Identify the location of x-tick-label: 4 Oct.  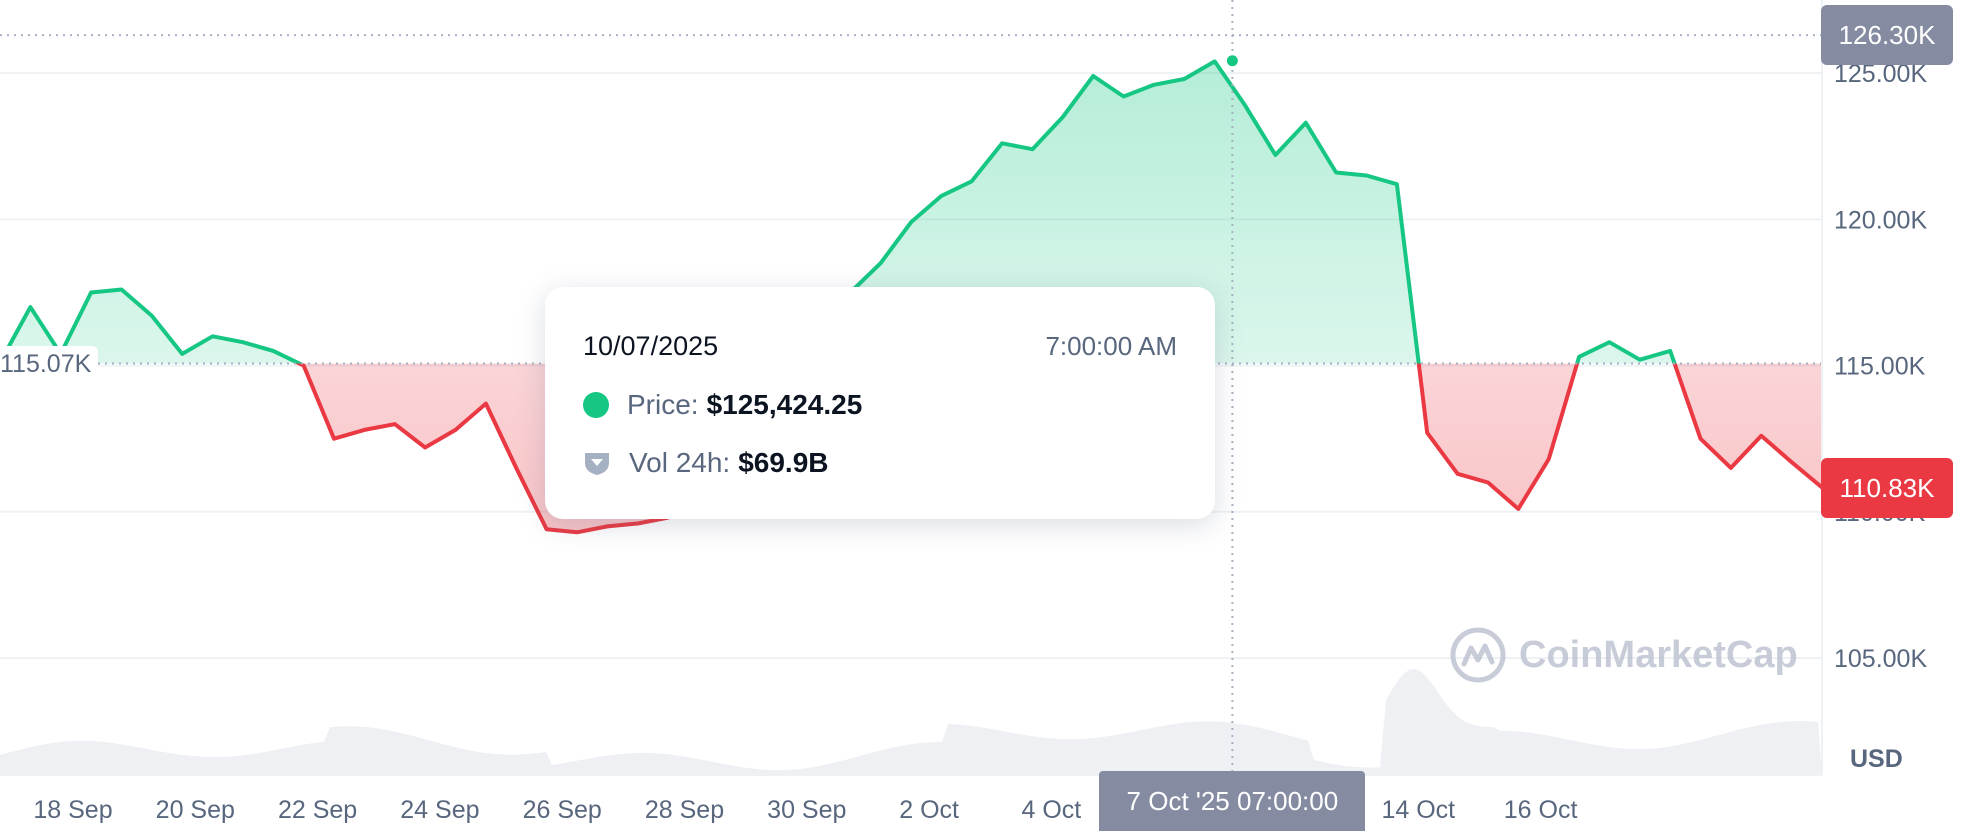
(1052, 810).